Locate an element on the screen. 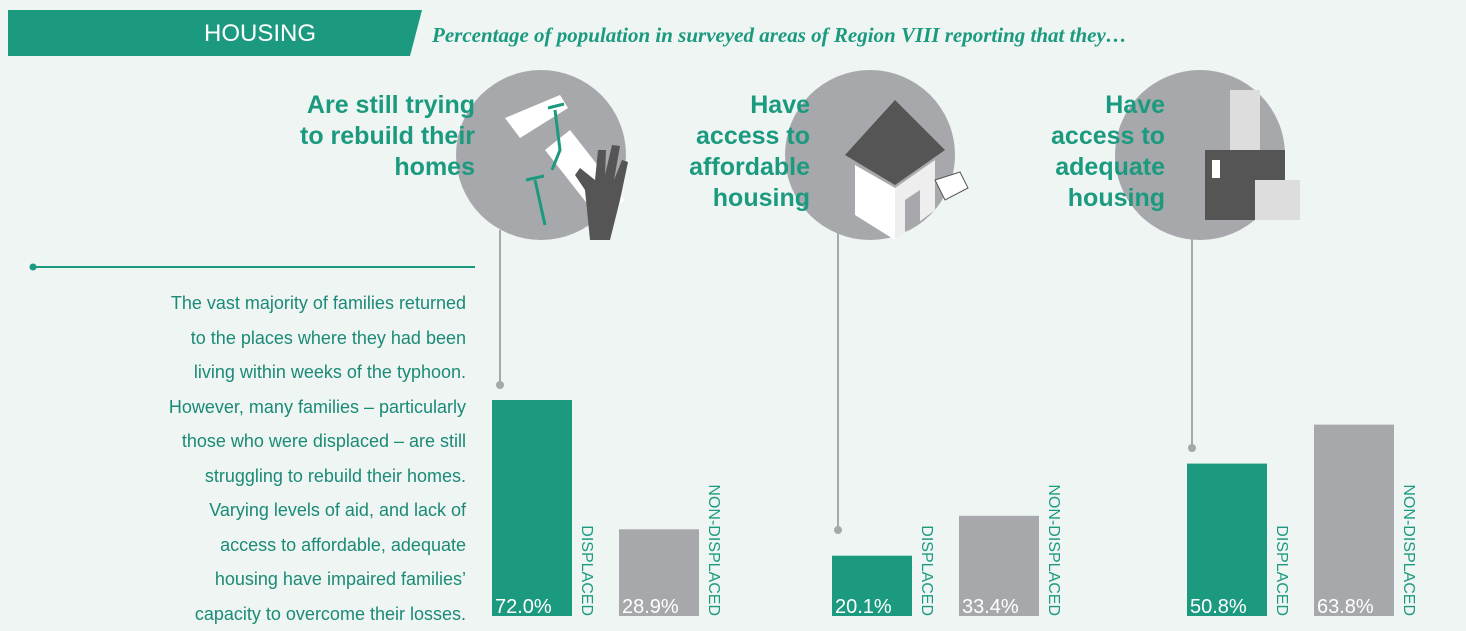  chart-title: Have access to affordable housing is located at coordinates (749, 151).